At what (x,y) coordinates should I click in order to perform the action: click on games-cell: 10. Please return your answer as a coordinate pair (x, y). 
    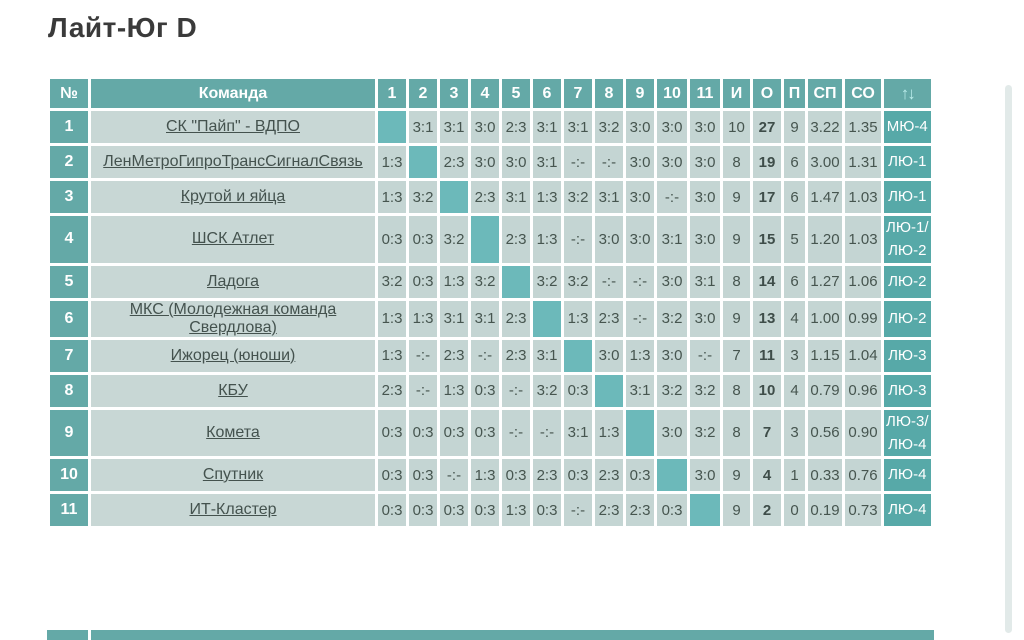
    Looking at the image, I should click on (736, 127).